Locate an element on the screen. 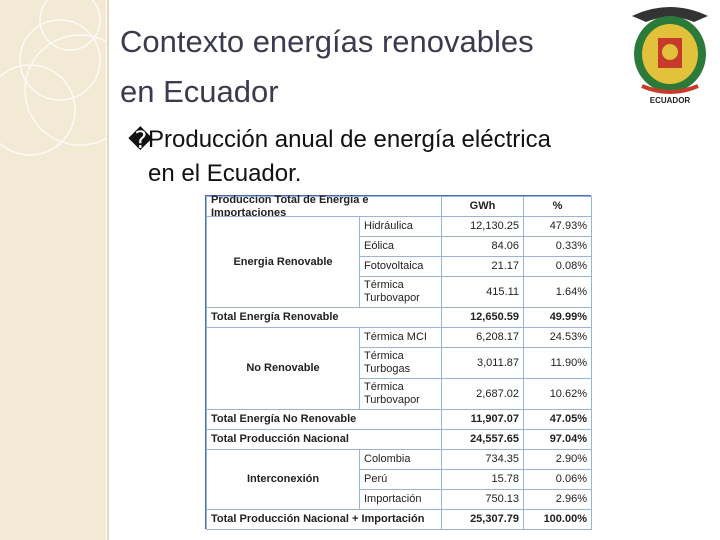 The height and width of the screenshot is (540, 720). value-cell: 2,687.02 is located at coordinates (482, 394).